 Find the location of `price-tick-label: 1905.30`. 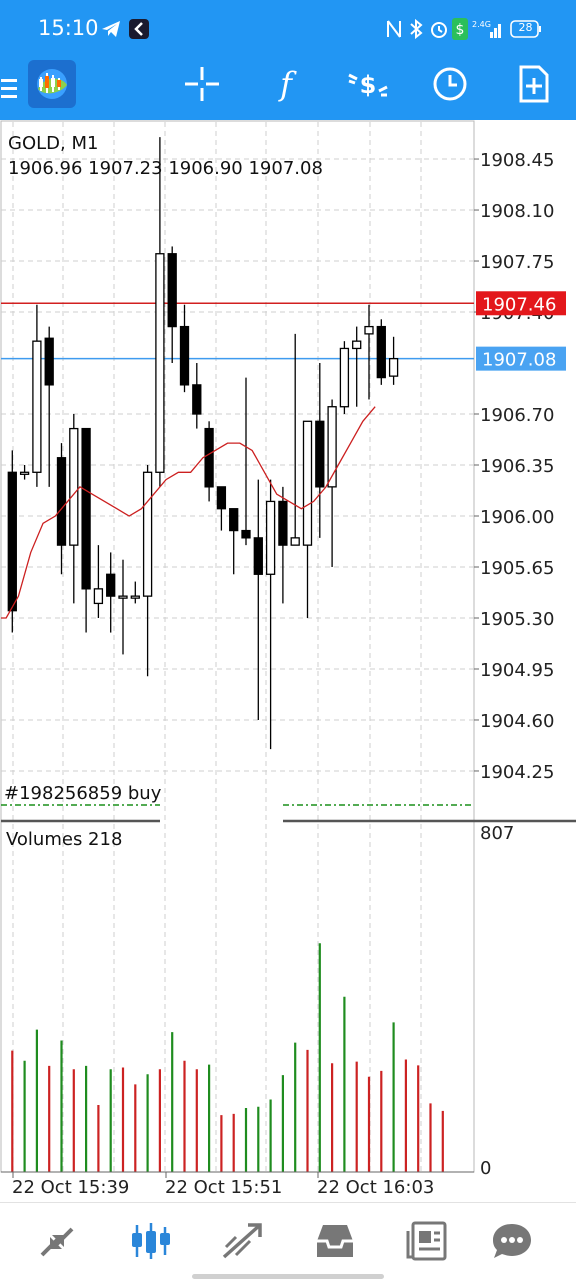

price-tick-label: 1905.30 is located at coordinates (517, 619).